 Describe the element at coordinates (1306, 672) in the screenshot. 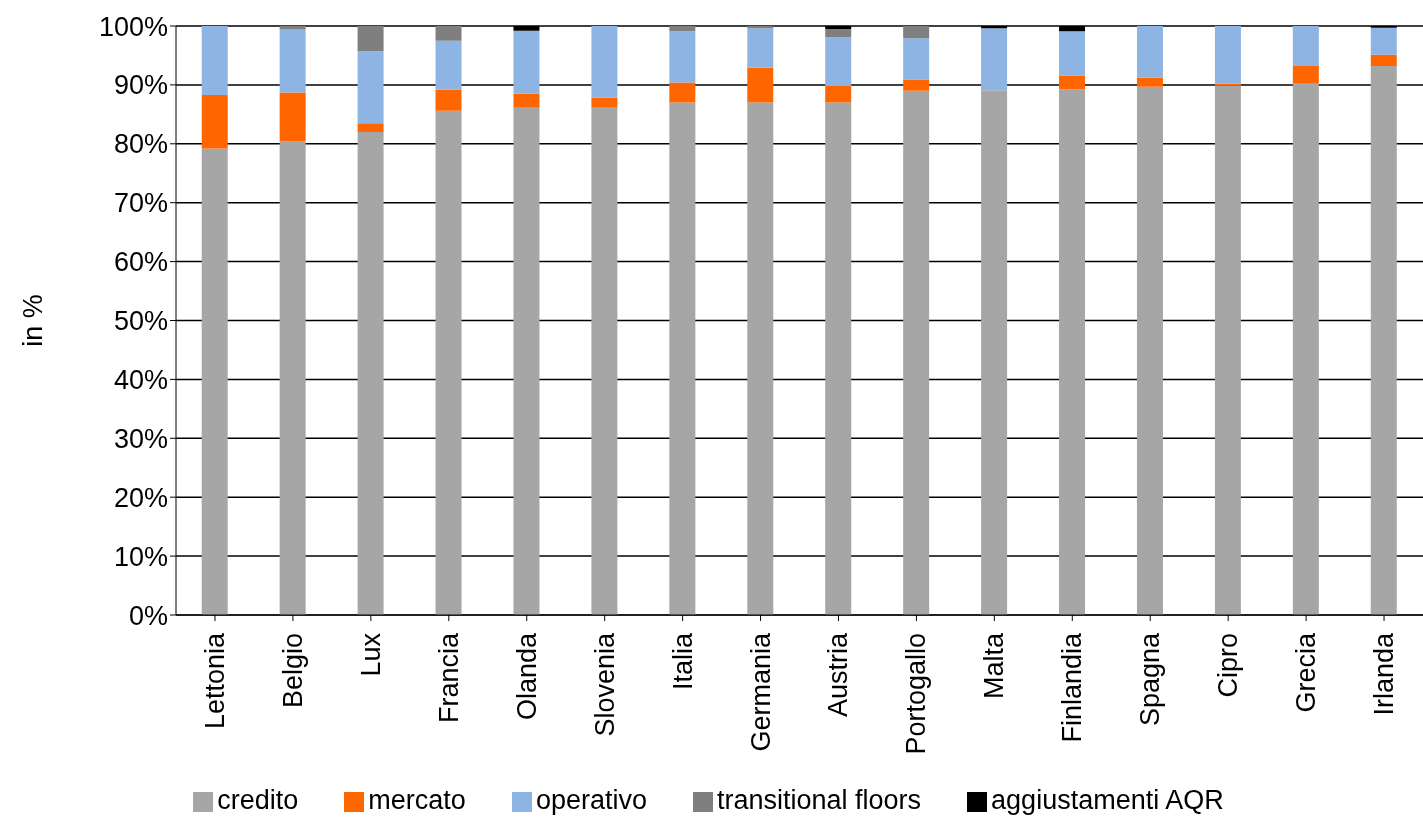

I see `x-tick-label: Grecia` at that location.